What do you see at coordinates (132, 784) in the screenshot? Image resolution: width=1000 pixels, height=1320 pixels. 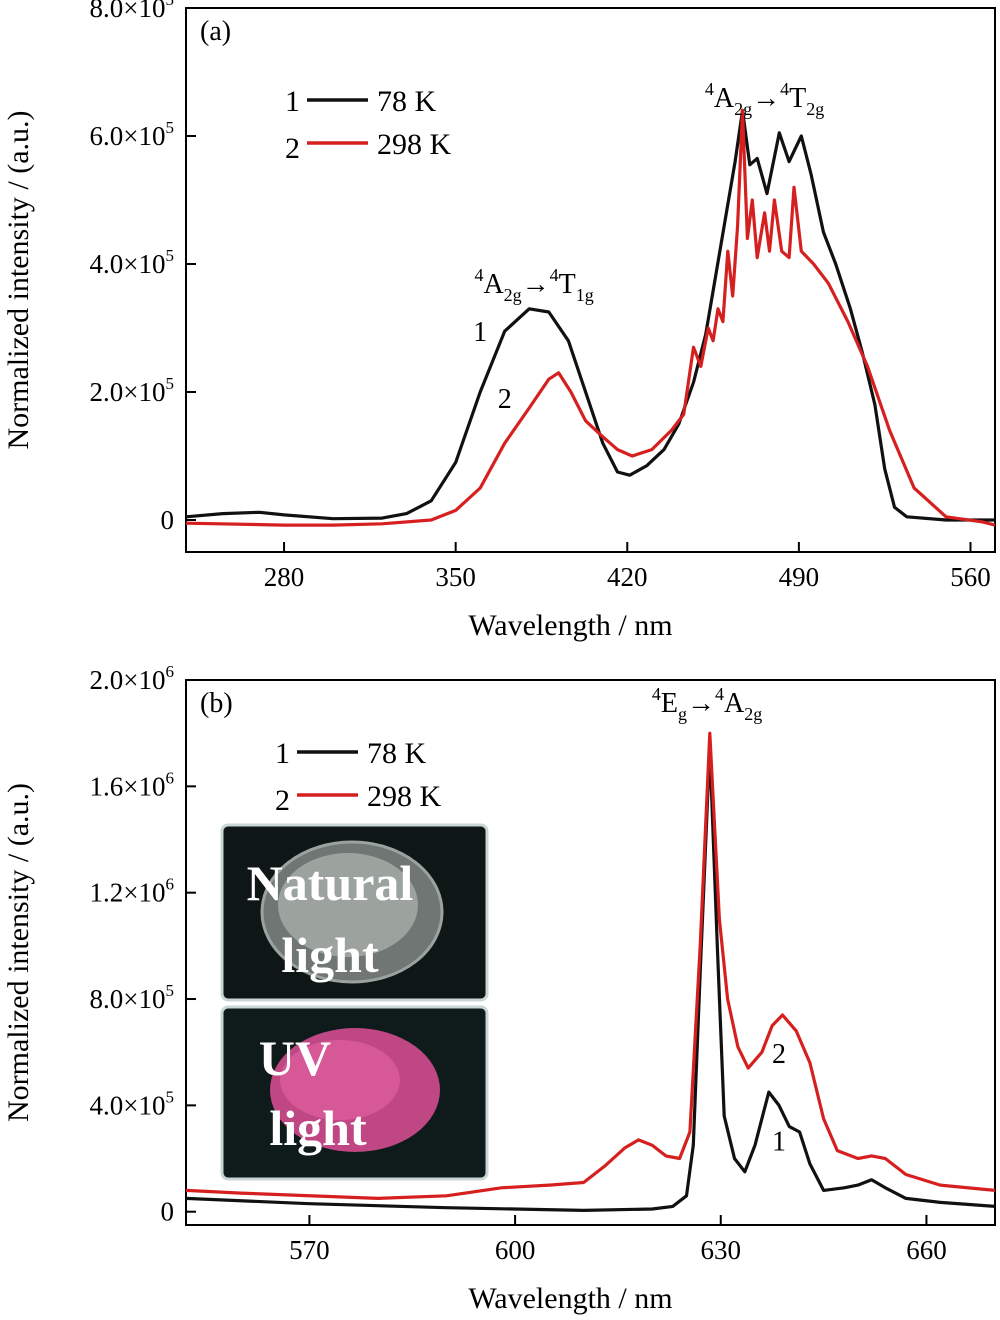 I see `y-tick-label: 1.6×10⁶` at bounding box center [132, 784].